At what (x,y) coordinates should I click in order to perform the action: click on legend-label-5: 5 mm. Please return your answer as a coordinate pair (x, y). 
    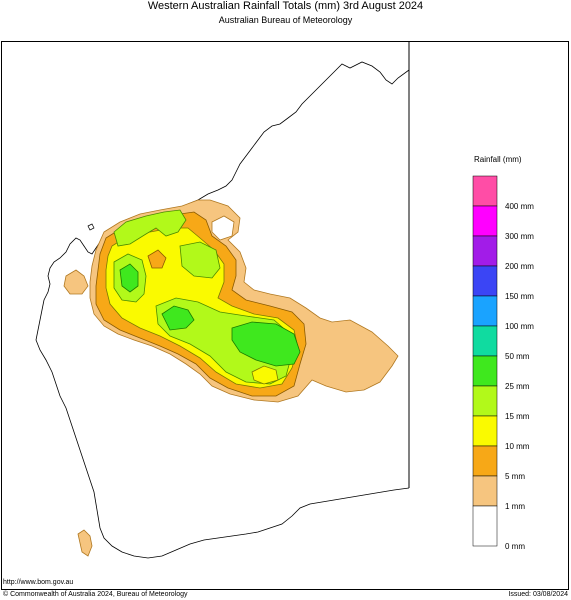
    Looking at the image, I should click on (515, 476).